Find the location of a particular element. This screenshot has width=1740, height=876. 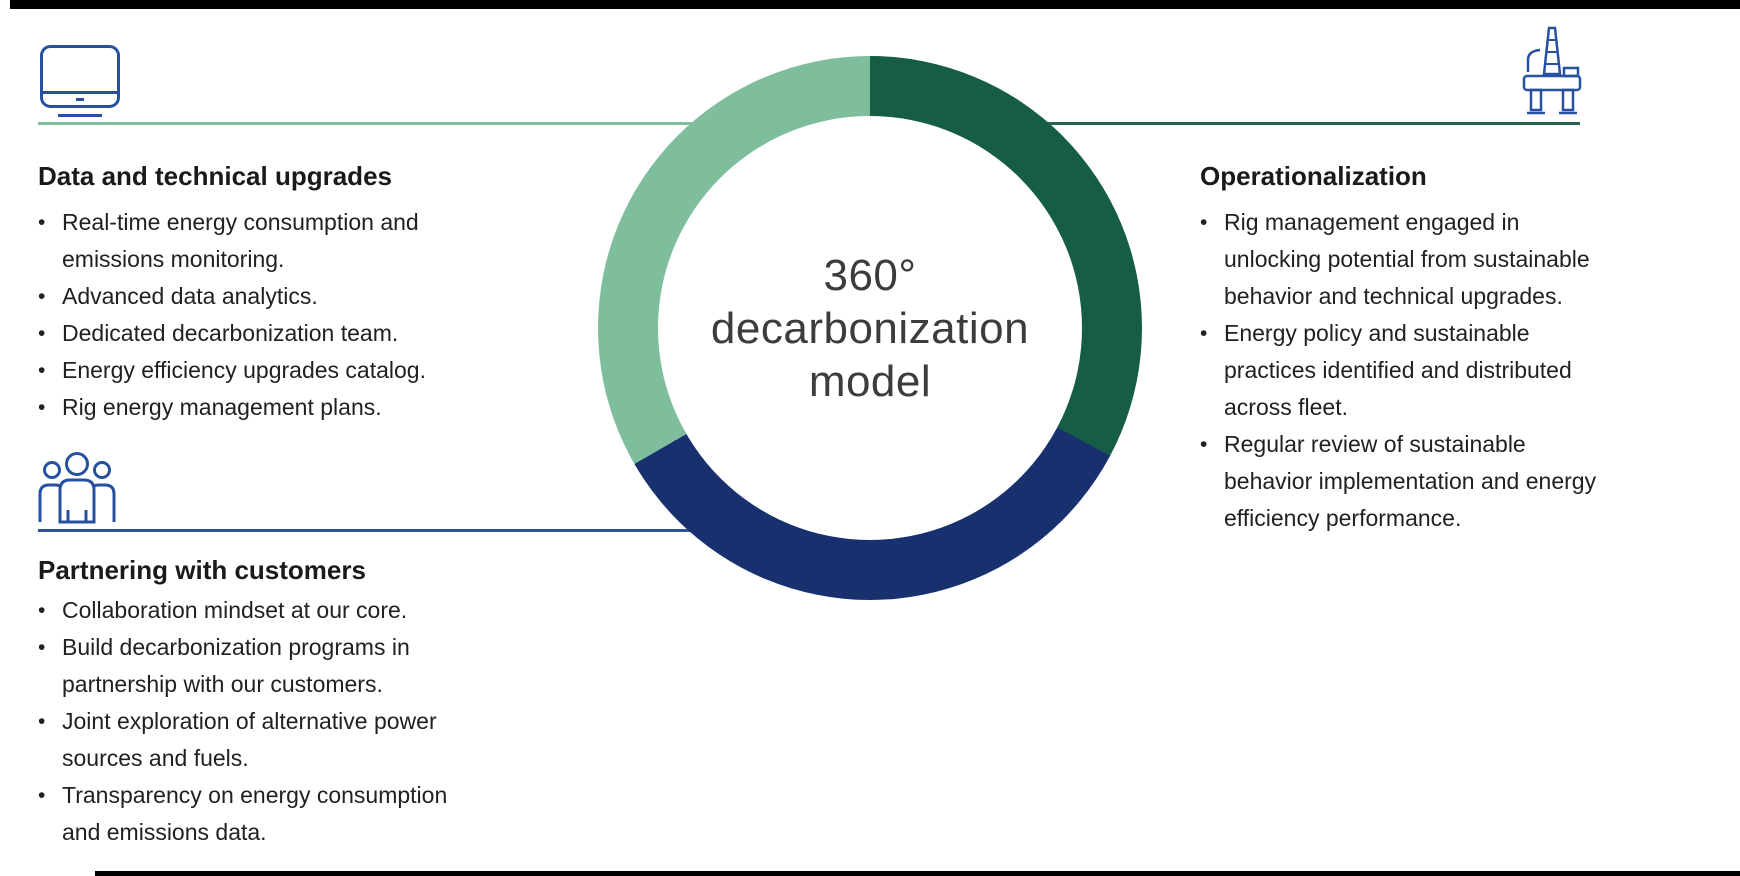

section-title-operationalization: Operationalization is located at coordinates (1313, 176).